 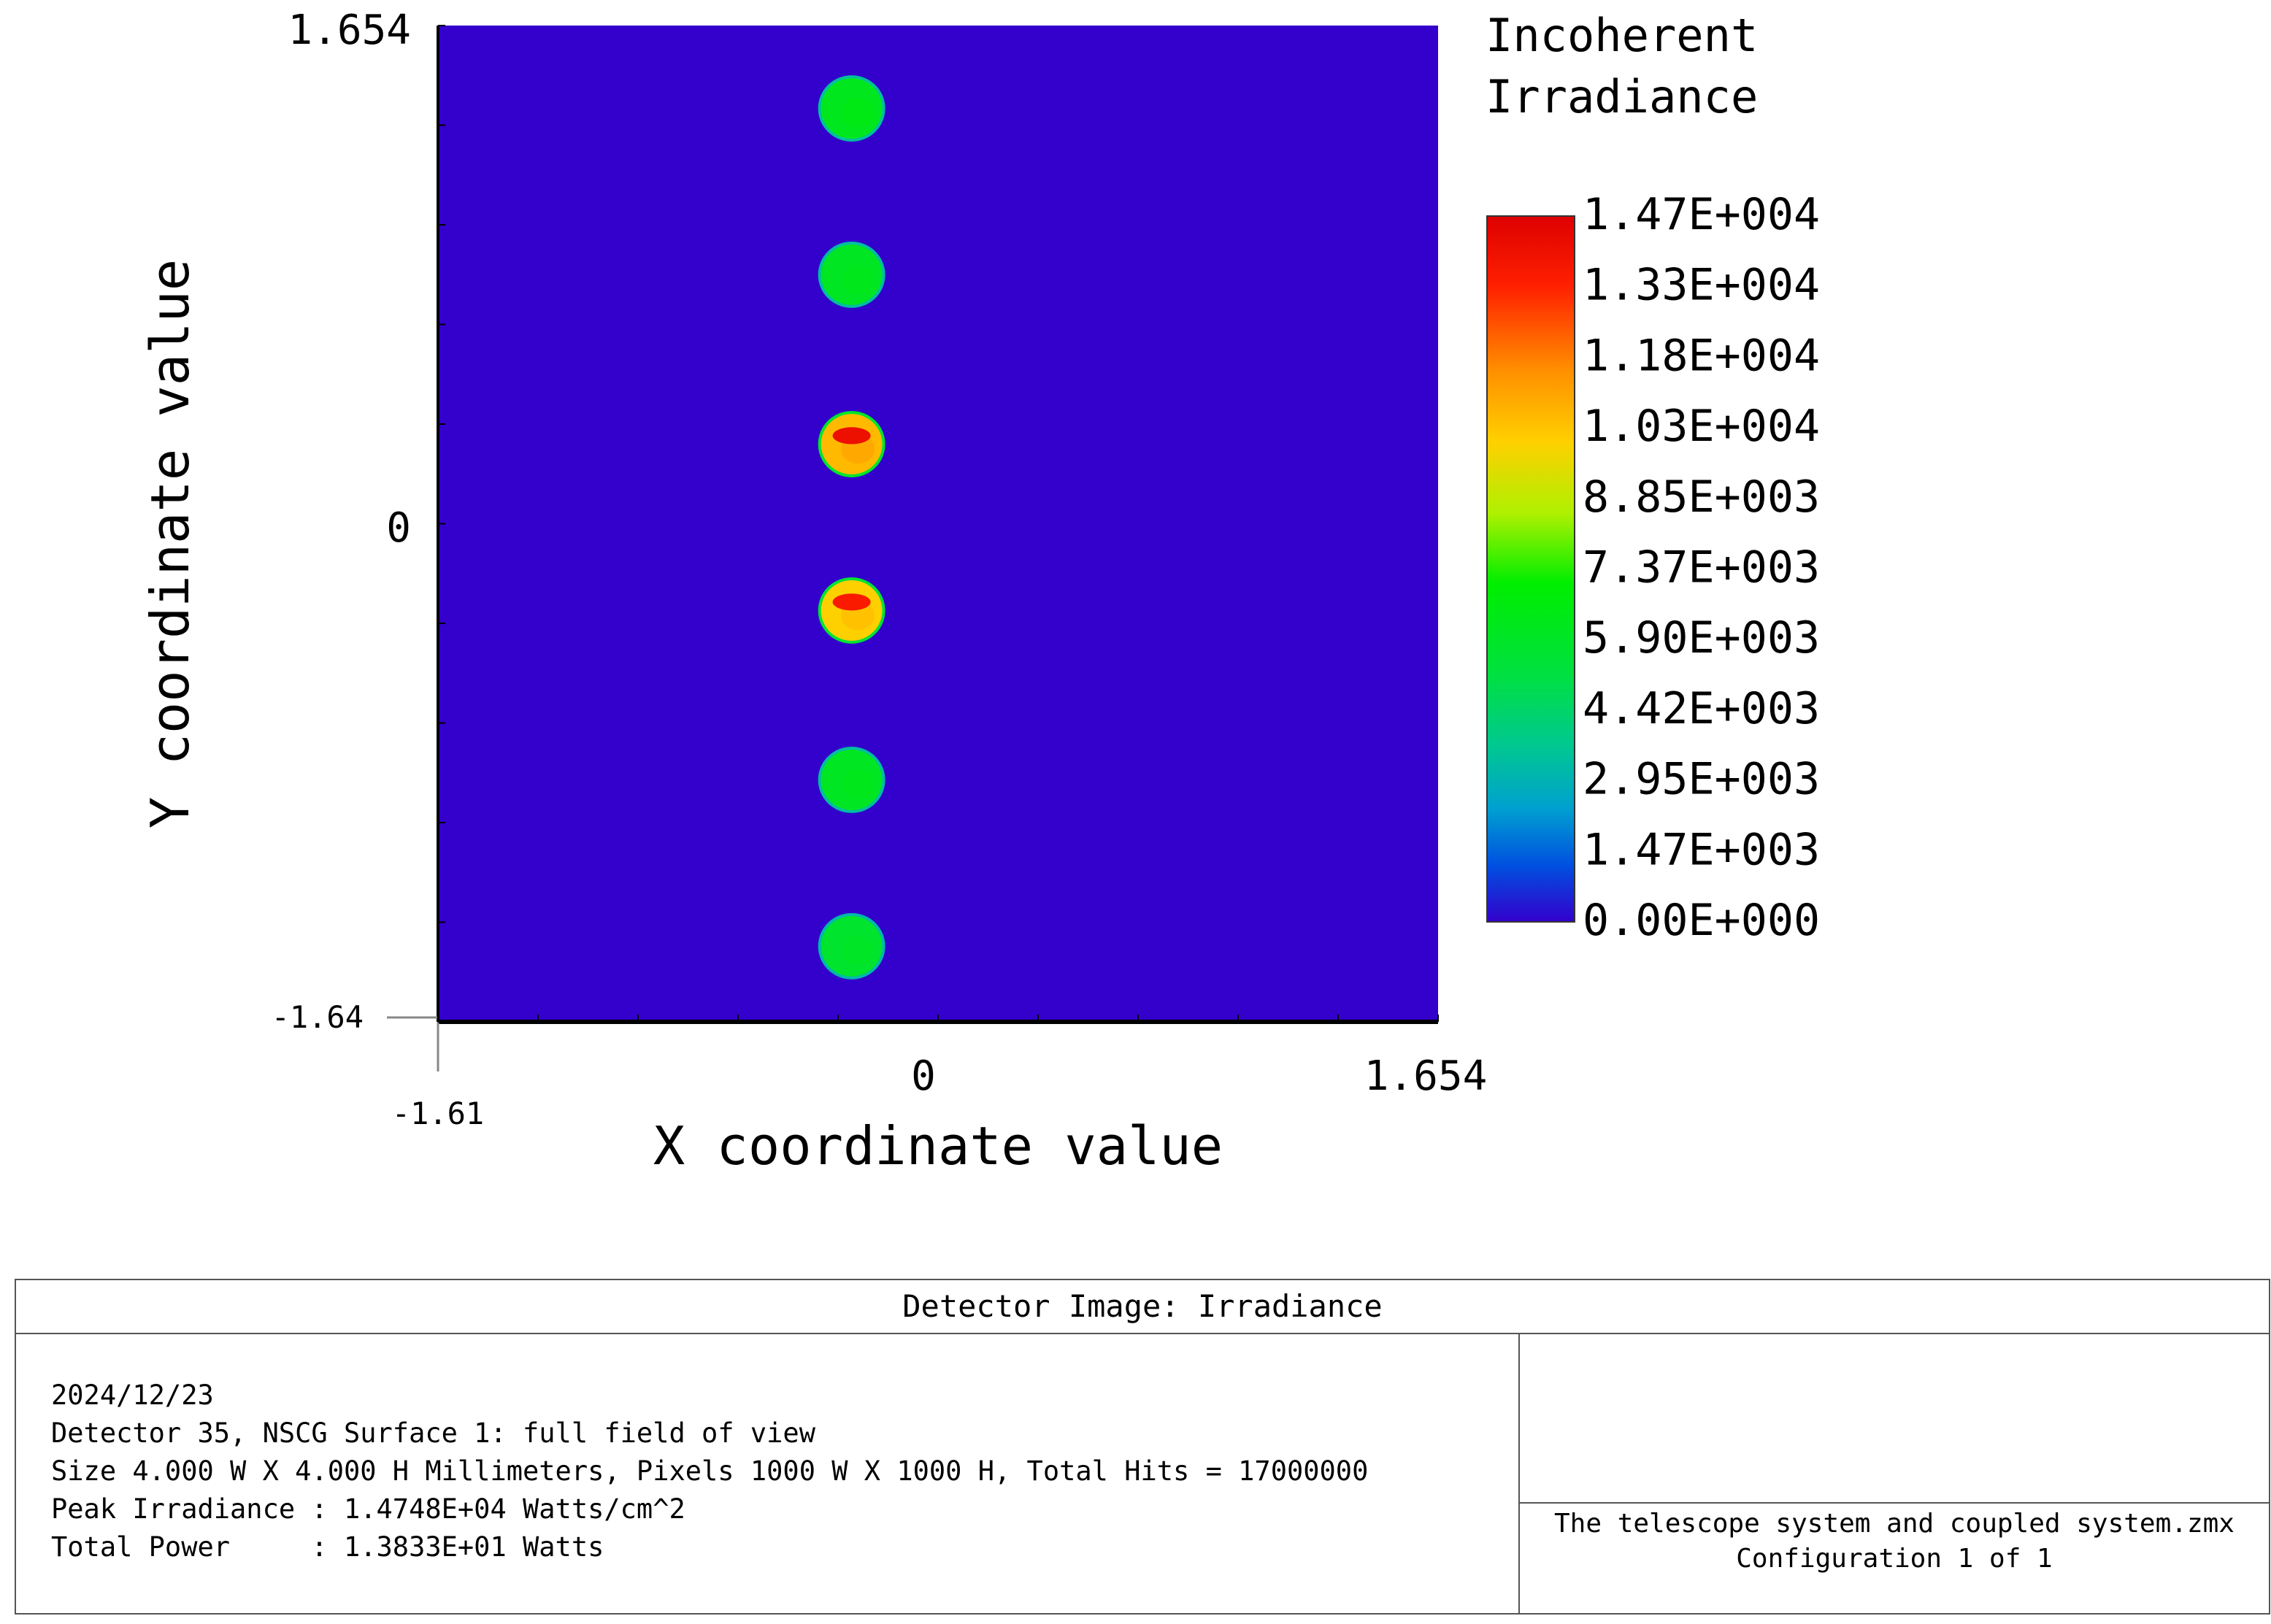 What do you see at coordinates (399, 528) in the screenshot?
I see `y-tick-label-zero: 0` at bounding box center [399, 528].